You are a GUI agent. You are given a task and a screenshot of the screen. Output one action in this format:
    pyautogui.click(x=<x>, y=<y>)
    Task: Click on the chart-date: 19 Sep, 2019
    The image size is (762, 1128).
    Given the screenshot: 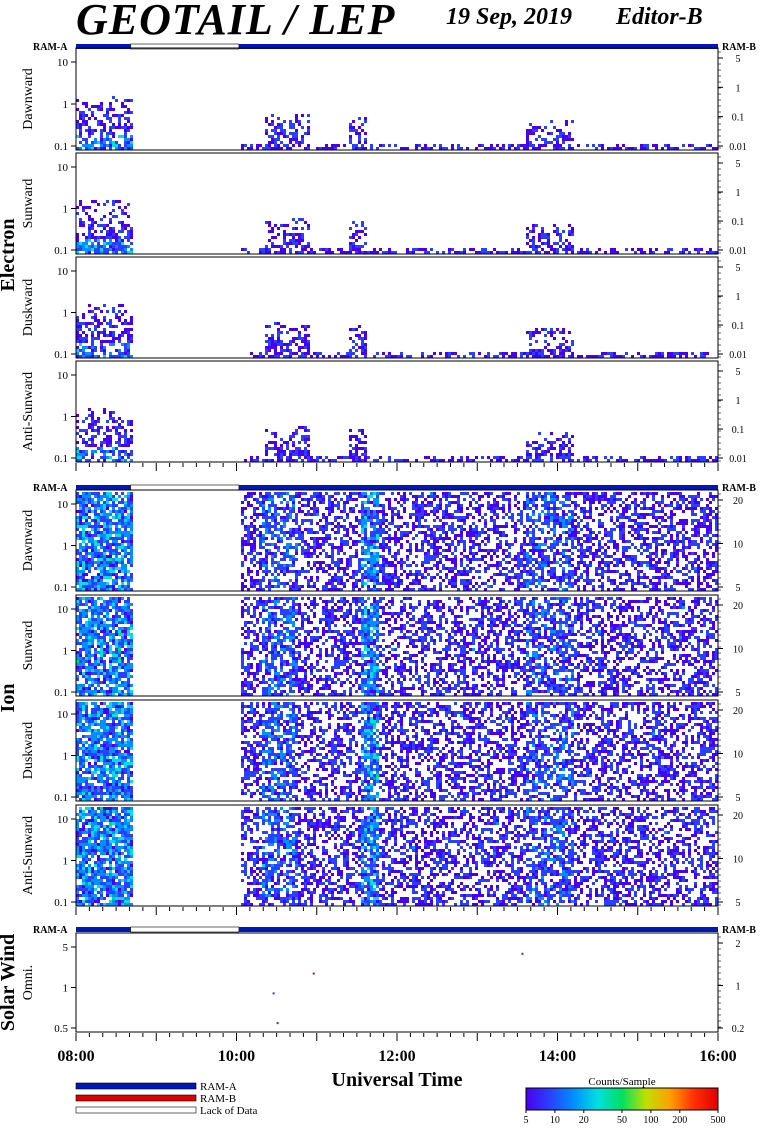 What is the action you would take?
    pyautogui.click(x=509, y=17)
    